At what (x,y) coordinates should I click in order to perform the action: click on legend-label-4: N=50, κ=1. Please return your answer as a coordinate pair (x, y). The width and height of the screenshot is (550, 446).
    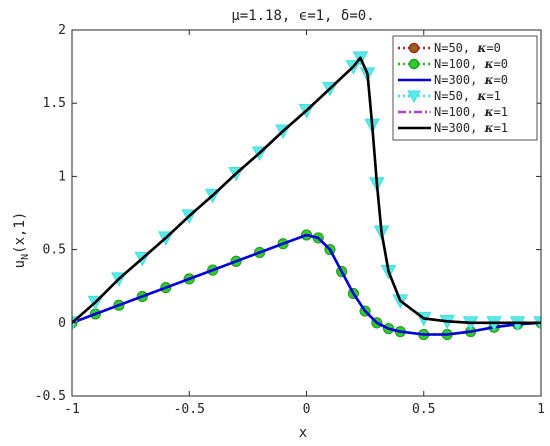
    Looking at the image, I should click on (467, 96).